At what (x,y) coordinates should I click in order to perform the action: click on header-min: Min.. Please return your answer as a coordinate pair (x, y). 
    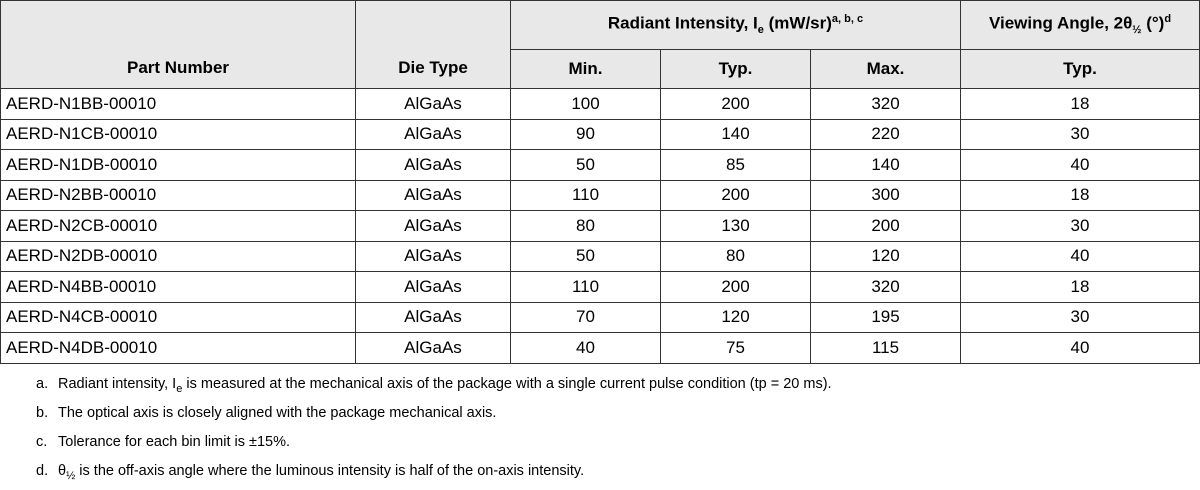
    Looking at the image, I should click on (585, 69).